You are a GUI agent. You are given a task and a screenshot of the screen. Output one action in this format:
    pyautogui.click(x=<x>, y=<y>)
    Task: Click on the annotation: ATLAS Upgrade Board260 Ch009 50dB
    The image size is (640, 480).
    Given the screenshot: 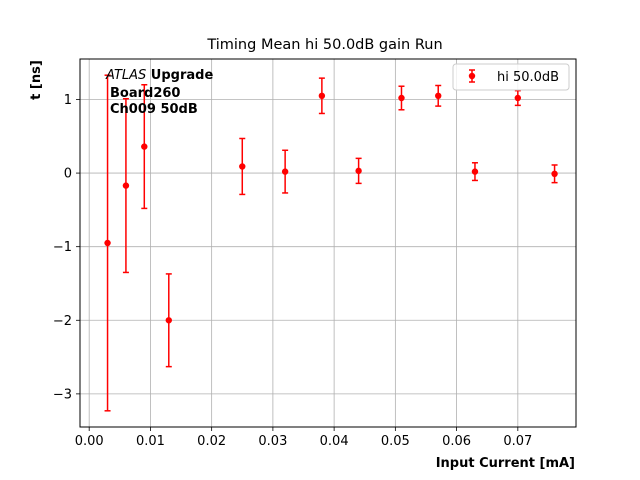 What is the action you would take?
    pyautogui.click(x=159, y=92)
    